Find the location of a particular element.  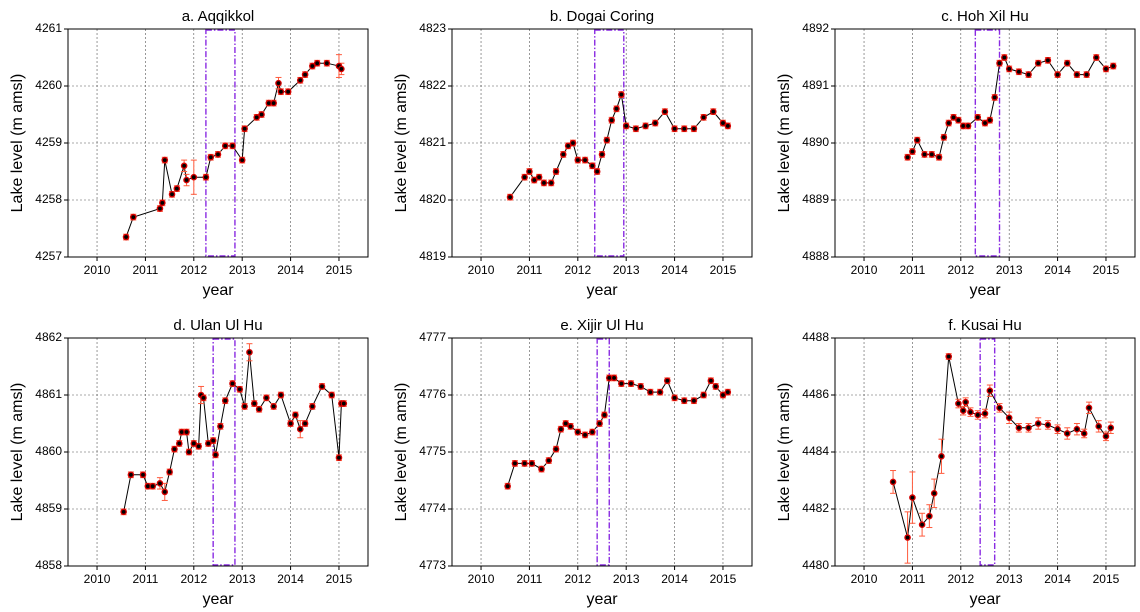

y-tick-label: 4862 is located at coordinates (48, 337).